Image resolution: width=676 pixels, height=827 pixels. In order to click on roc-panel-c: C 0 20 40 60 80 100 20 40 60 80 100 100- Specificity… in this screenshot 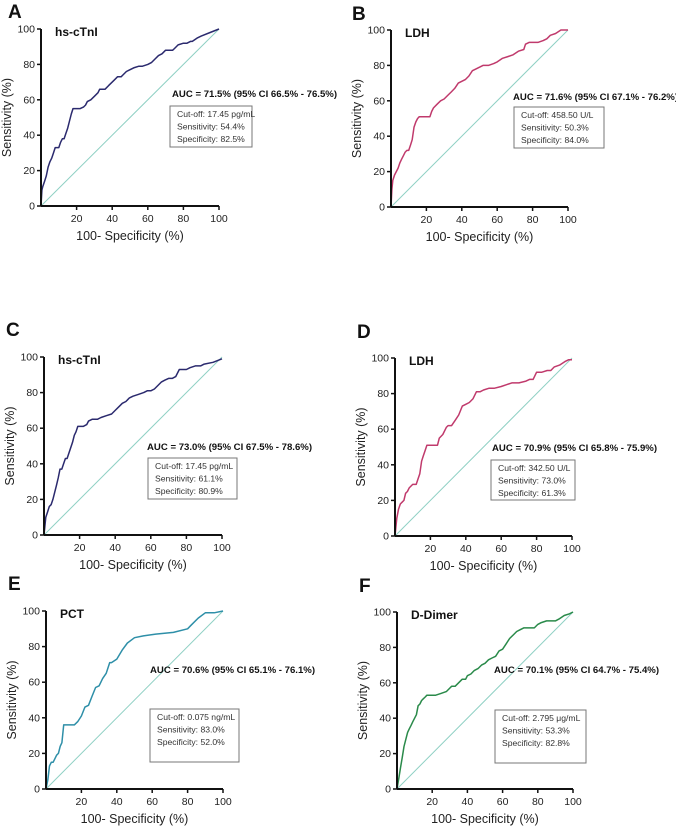, I will do `click(157, 446)`.